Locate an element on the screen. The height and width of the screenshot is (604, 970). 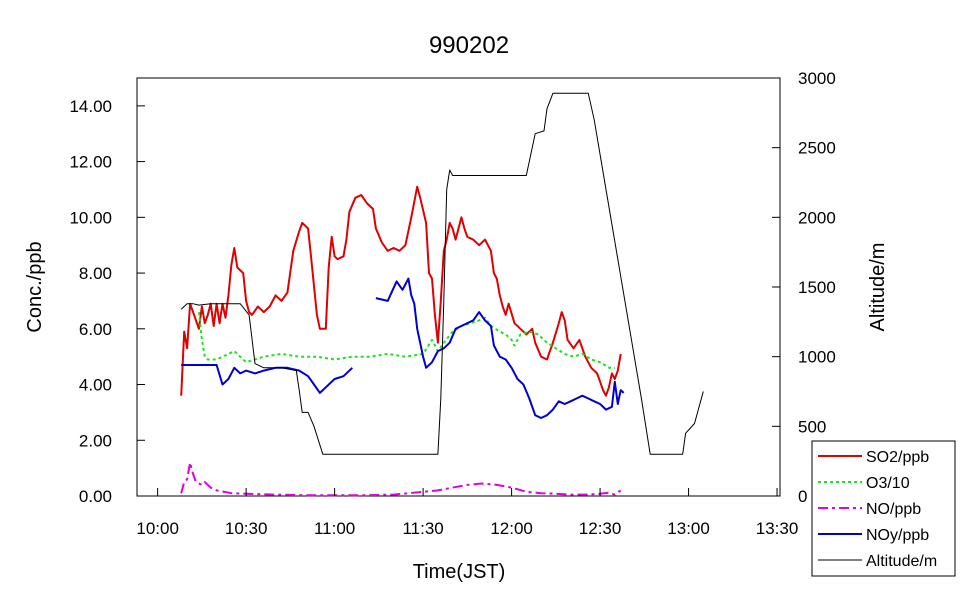
y2-tick-label-1: 500 is located at coordinates (812, 426).